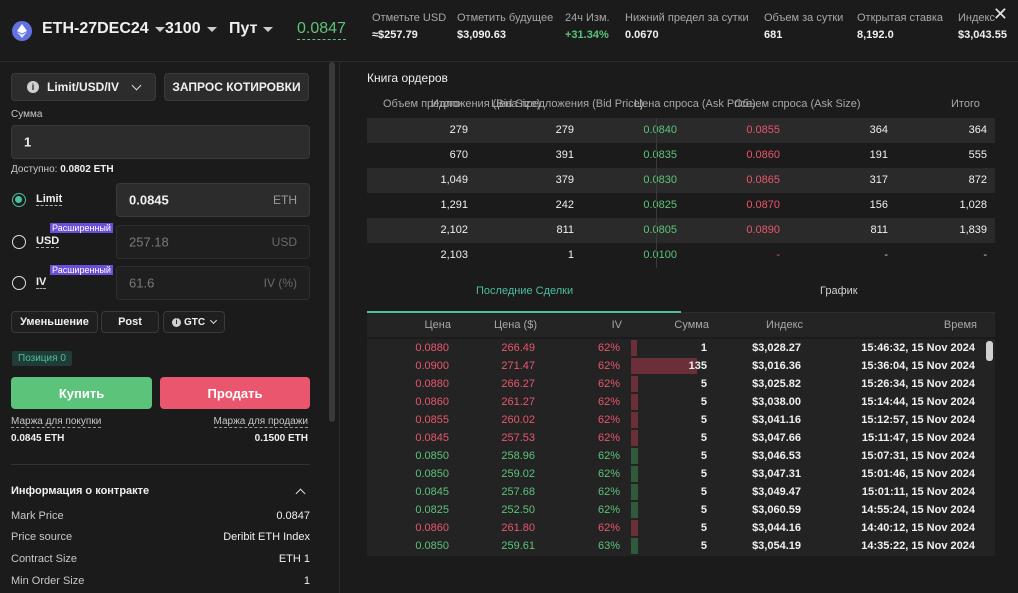  What do you see at coordinates (83, 87) in the screenshot?
I see `order-type-dropdown: i Limit/USD/IV` at bounding box center [83, 87].